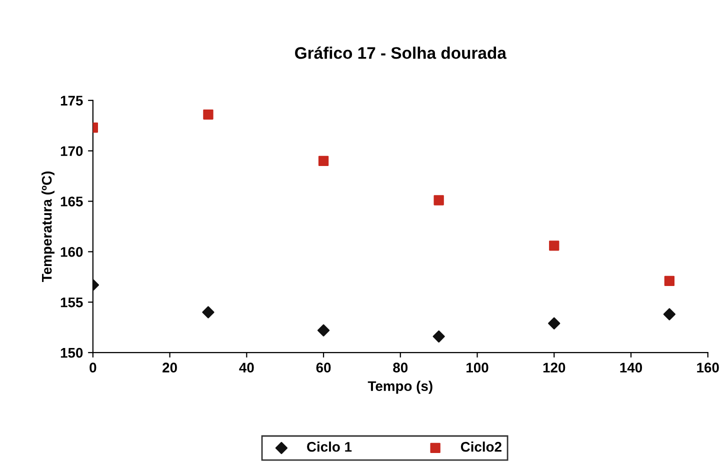  I want to click on chart-title: Gráfico 17 - Solha dourada, so click(401, 52).